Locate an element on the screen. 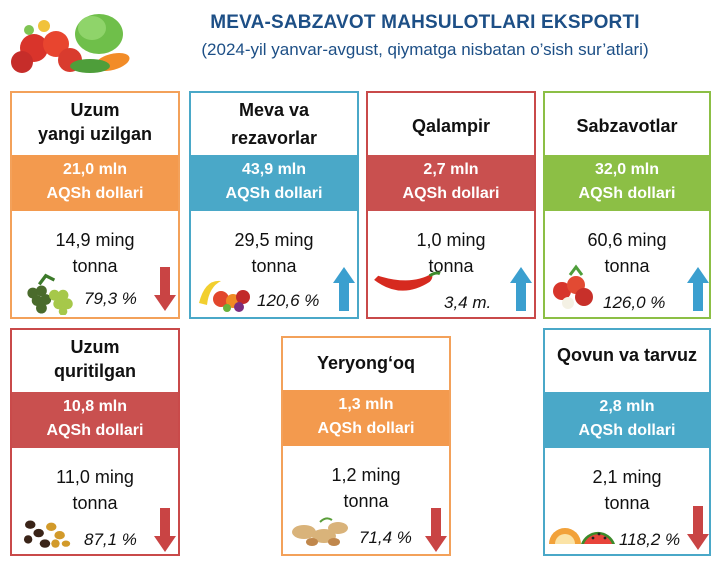 Image resolution: width=717 pixels, height=563 pixels. value-band: 21,0 mln AQSh dollari is located at coordinates (95, 183).